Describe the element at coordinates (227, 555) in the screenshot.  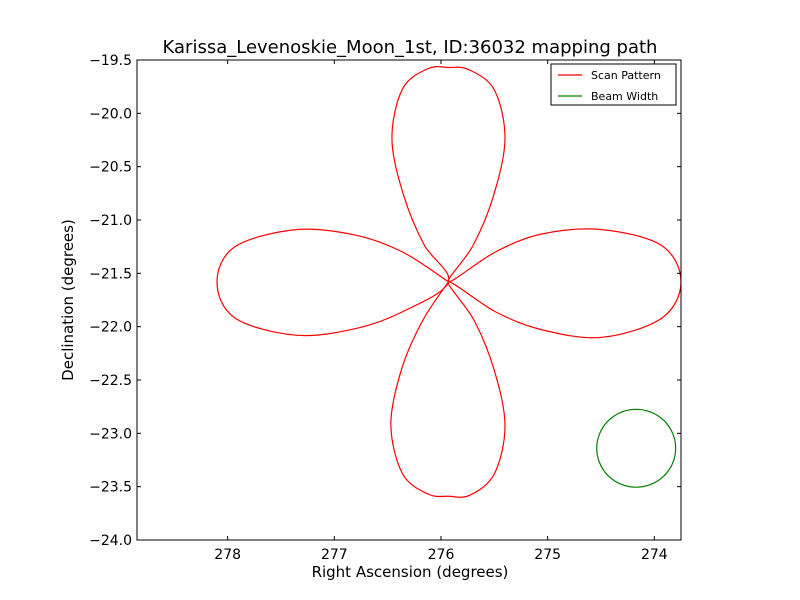
I see `x-tick-label: 278` at that location.